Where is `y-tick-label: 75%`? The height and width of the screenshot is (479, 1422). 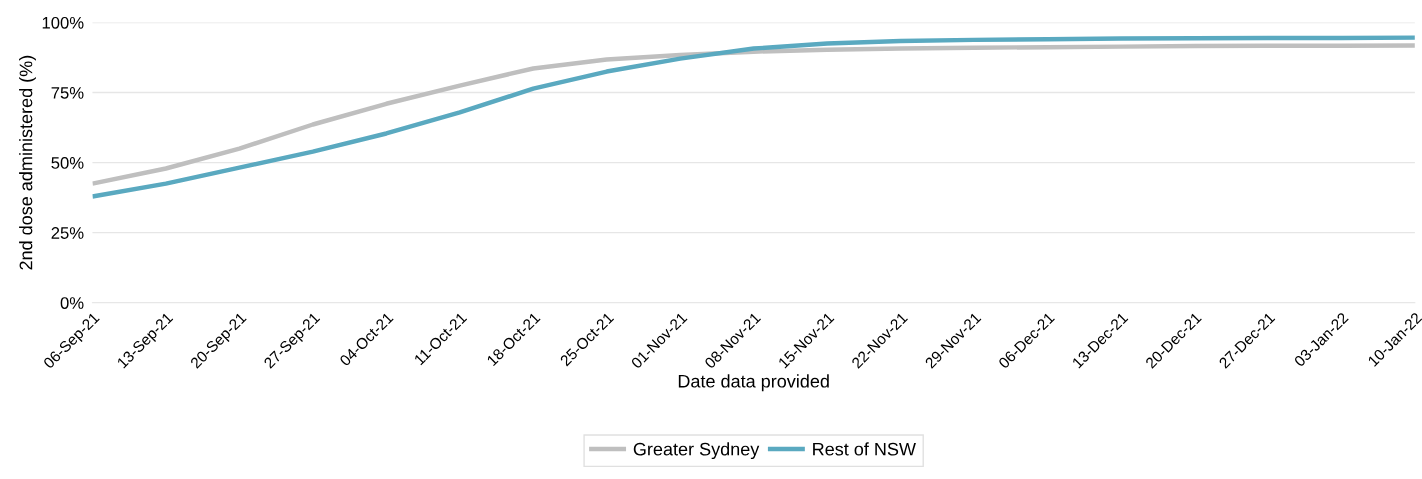
y-tick-label: 75% is located at coordinates (67, 93).